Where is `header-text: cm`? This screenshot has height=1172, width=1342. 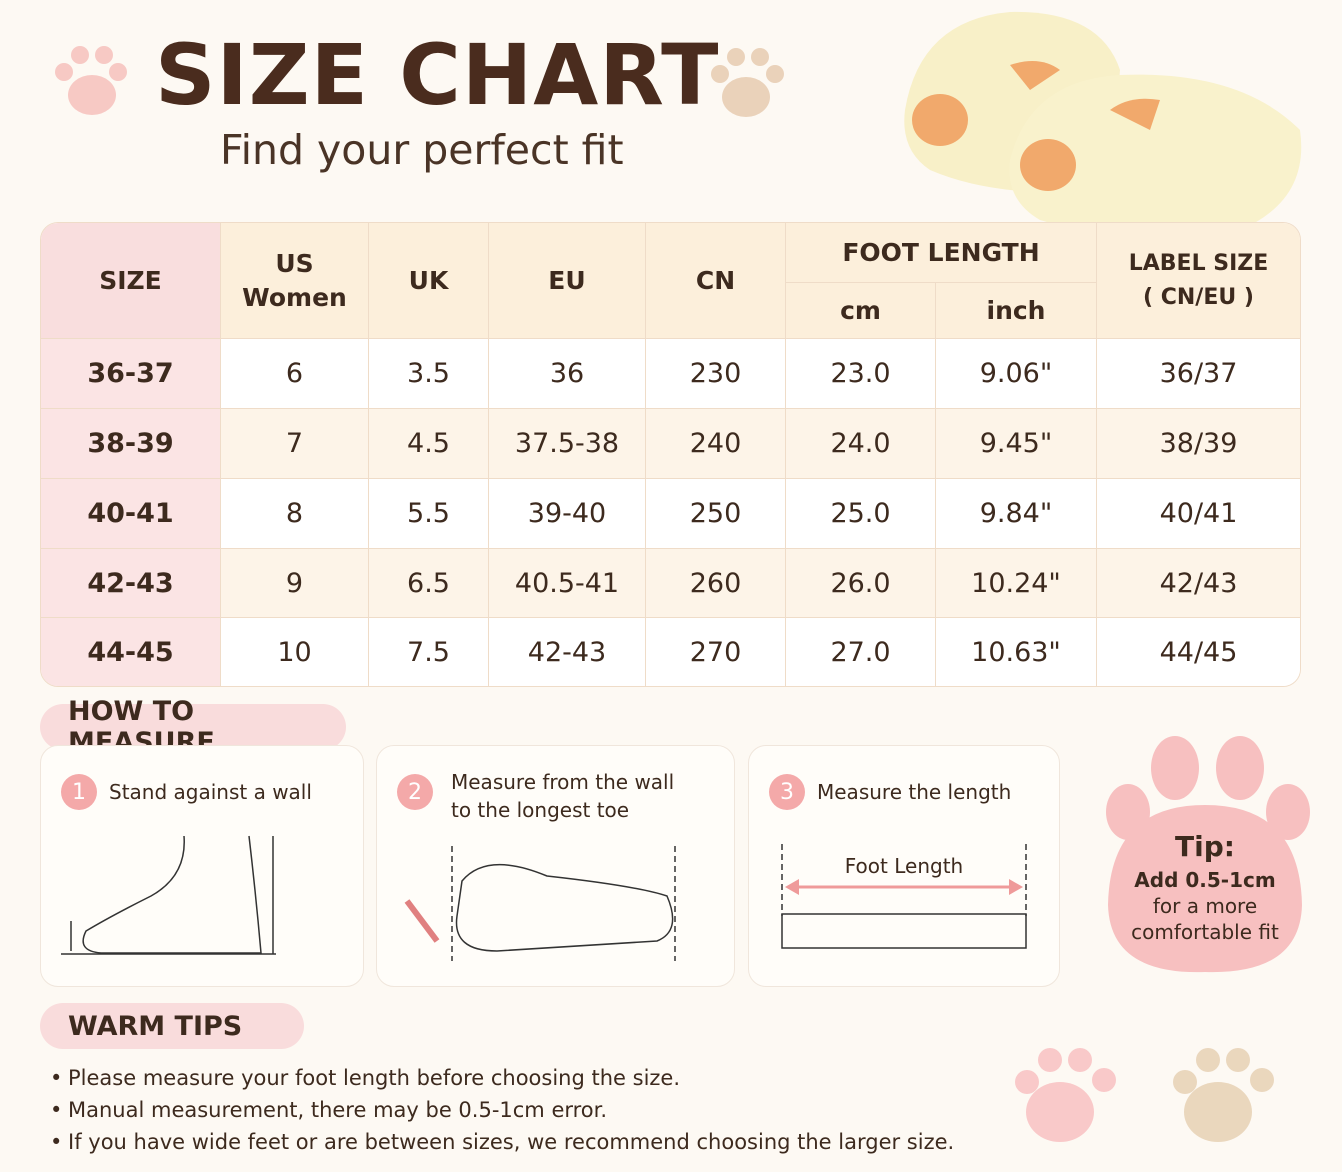
header-text: cm is located at coordinates (860, 310).